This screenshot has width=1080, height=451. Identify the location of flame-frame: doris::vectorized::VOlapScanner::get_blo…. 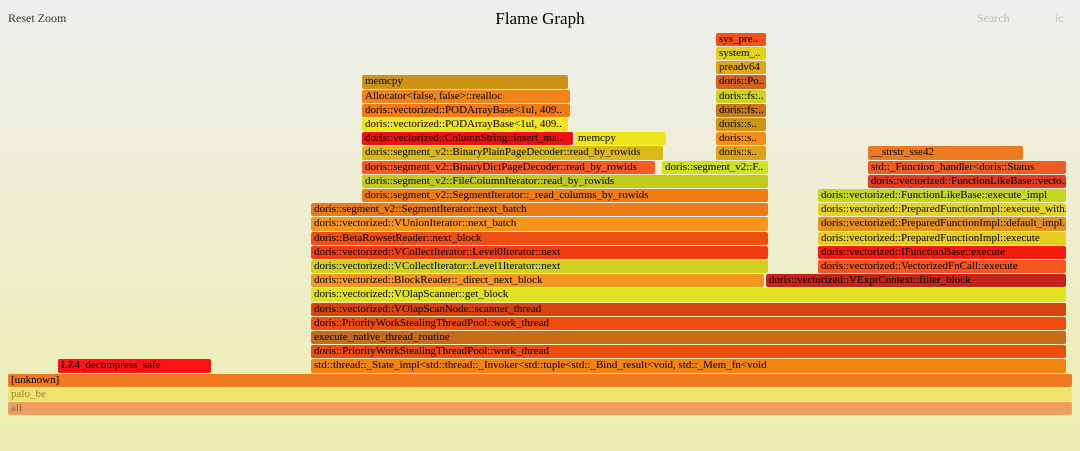
(688, 295).